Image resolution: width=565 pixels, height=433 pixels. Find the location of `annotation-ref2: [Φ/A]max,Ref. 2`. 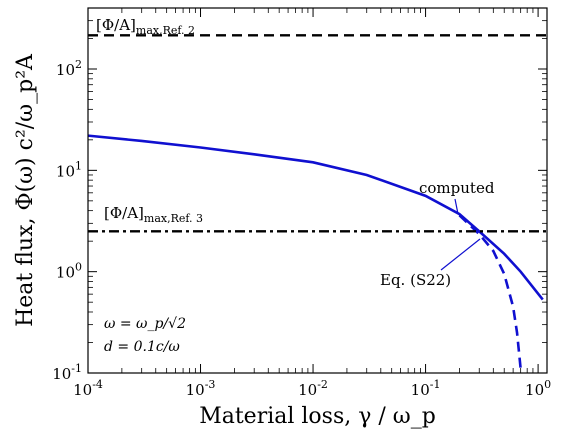

annotation-ref2: [Φ/A]max,Ref. 2 is located at coordinates (145, 26).